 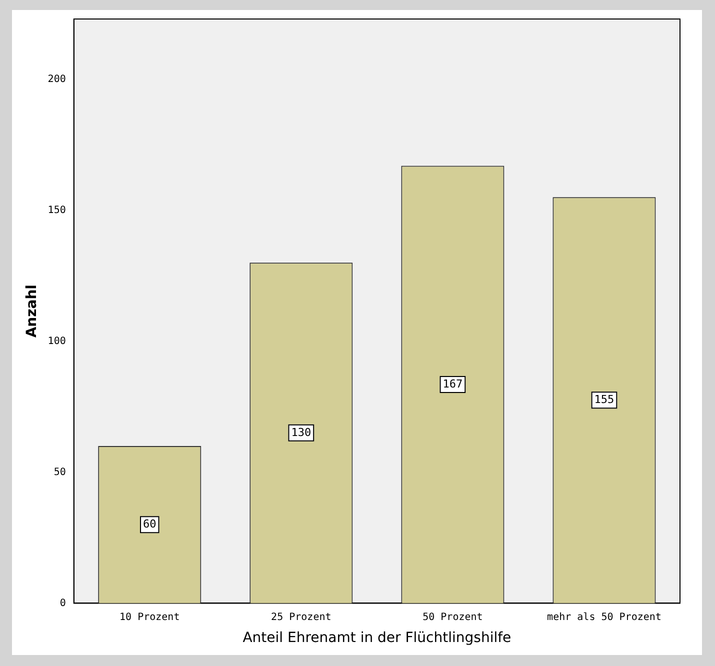 I want to click on y-tick-label: 0, so click(x=63, y=603).